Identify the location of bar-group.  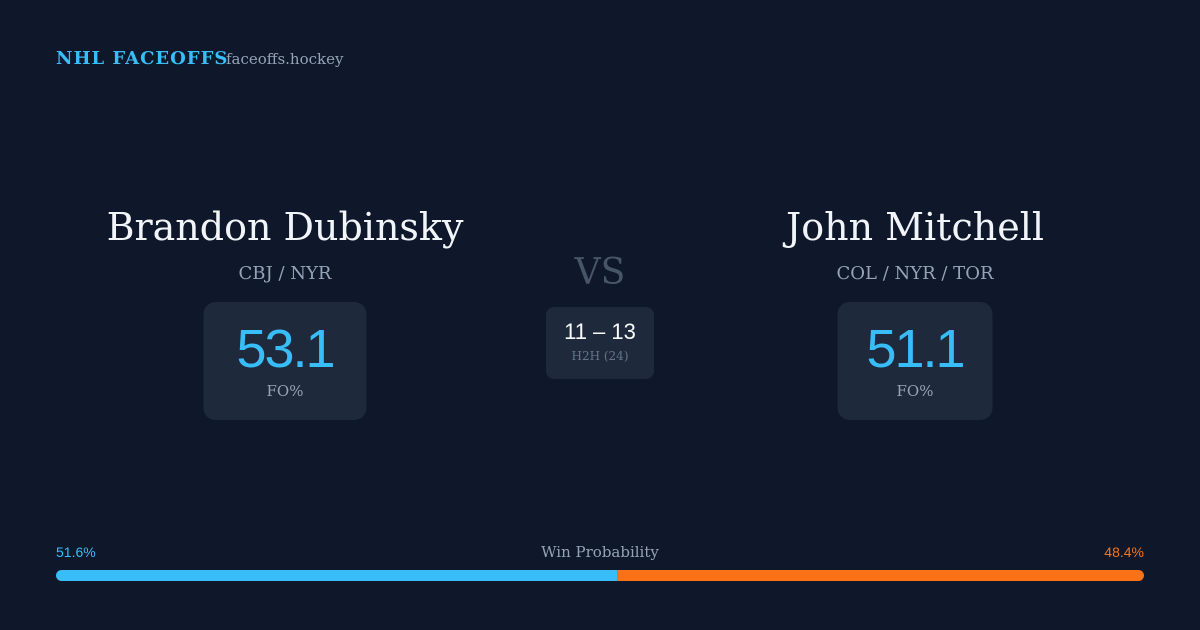
(600, 575).